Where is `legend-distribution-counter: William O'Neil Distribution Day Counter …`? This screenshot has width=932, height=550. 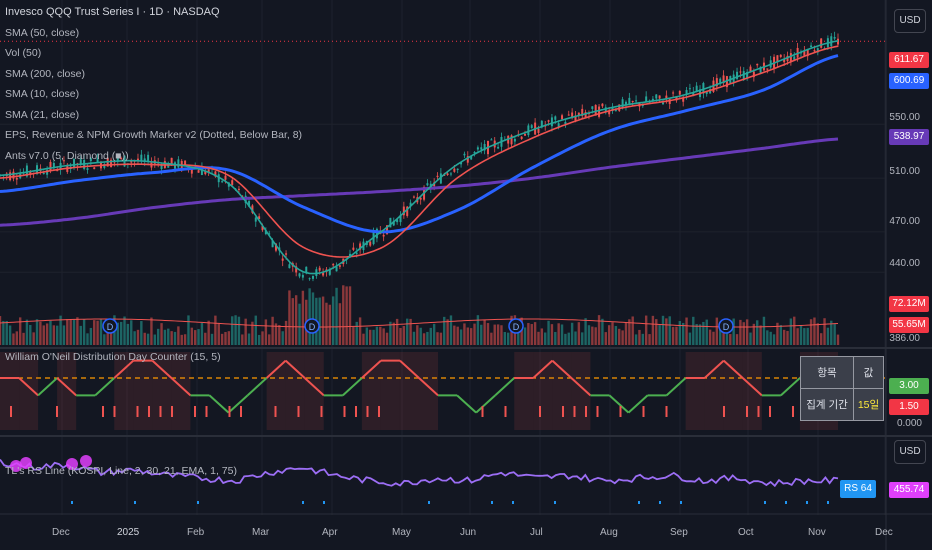
legend-distribution-counter: William O'Neil Distribution Day Counter … is located at coordinates (113, 357).